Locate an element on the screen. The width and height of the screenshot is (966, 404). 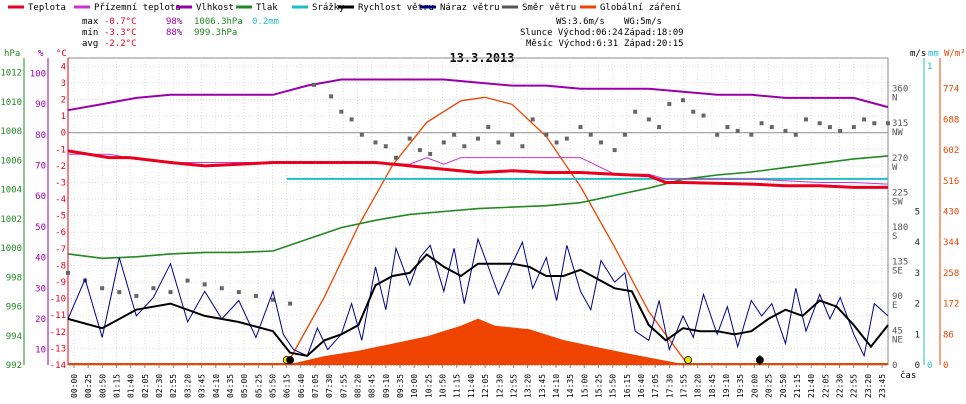
x-tick-label: 00:50 is located at coordinates (102, 386).